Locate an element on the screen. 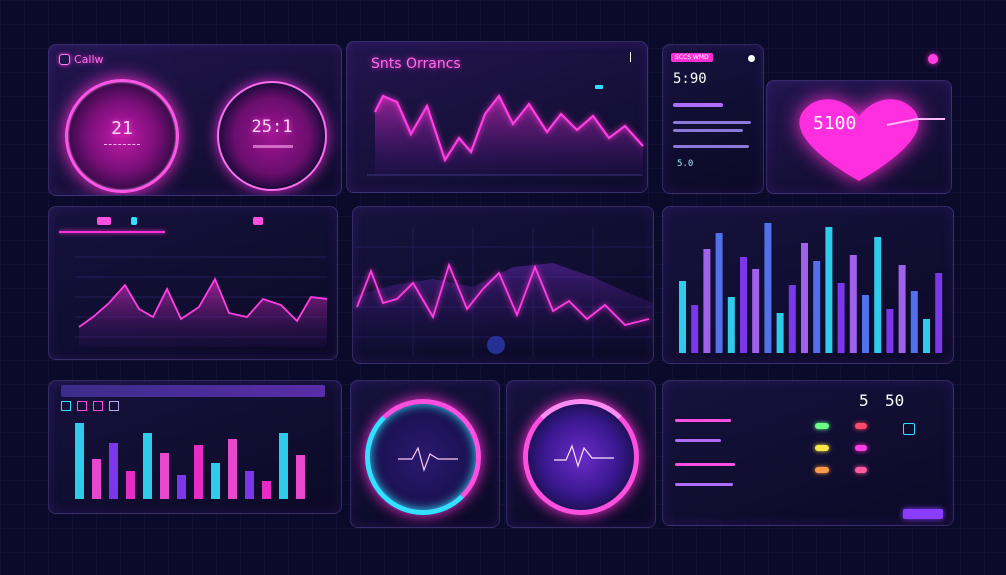 The height and width of the screenshot is (575, 1006). top-line-chart-panel: Snts Orrancs is located at coordinates (497, 117).